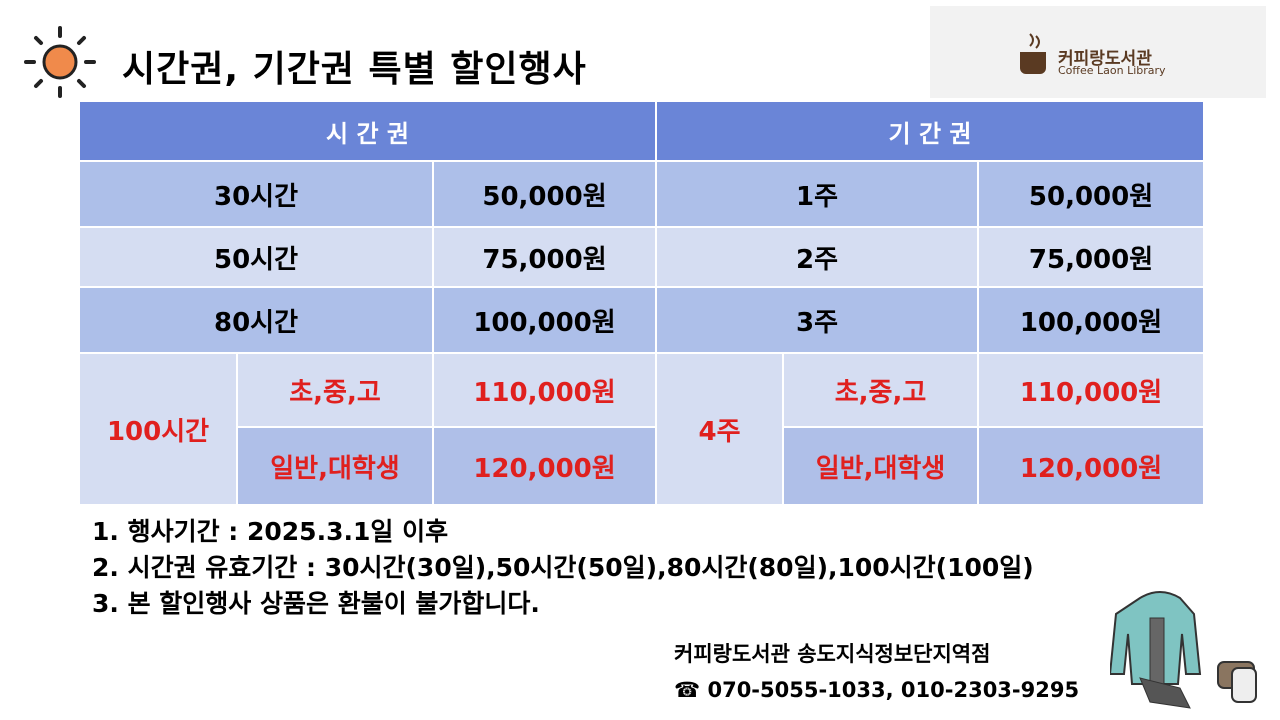 This screenshot has width=1280, height=720. What do you see at coordinates (256, 257) in the screenshot?
I see `duration-cell: 50시간` at bounding box center [256, 257].